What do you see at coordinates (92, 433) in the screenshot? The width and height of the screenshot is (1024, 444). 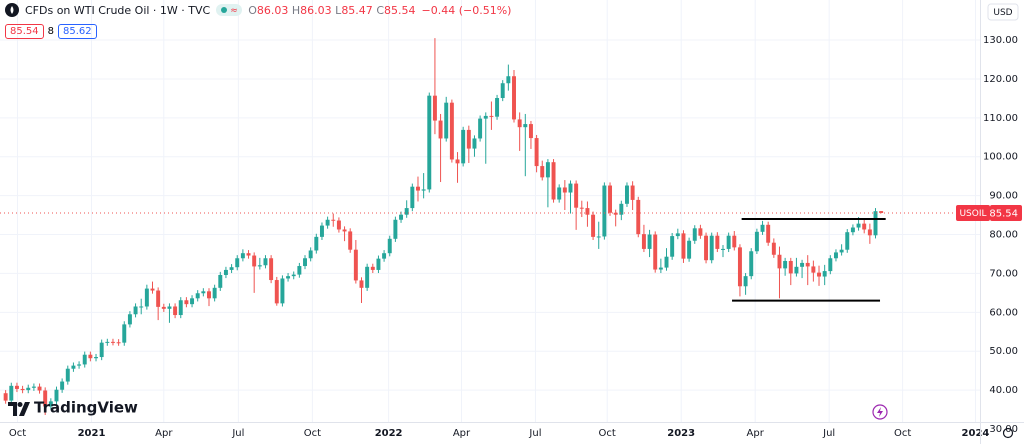 I see `x-tick-label: 2021` at bounding box center [92, 433].